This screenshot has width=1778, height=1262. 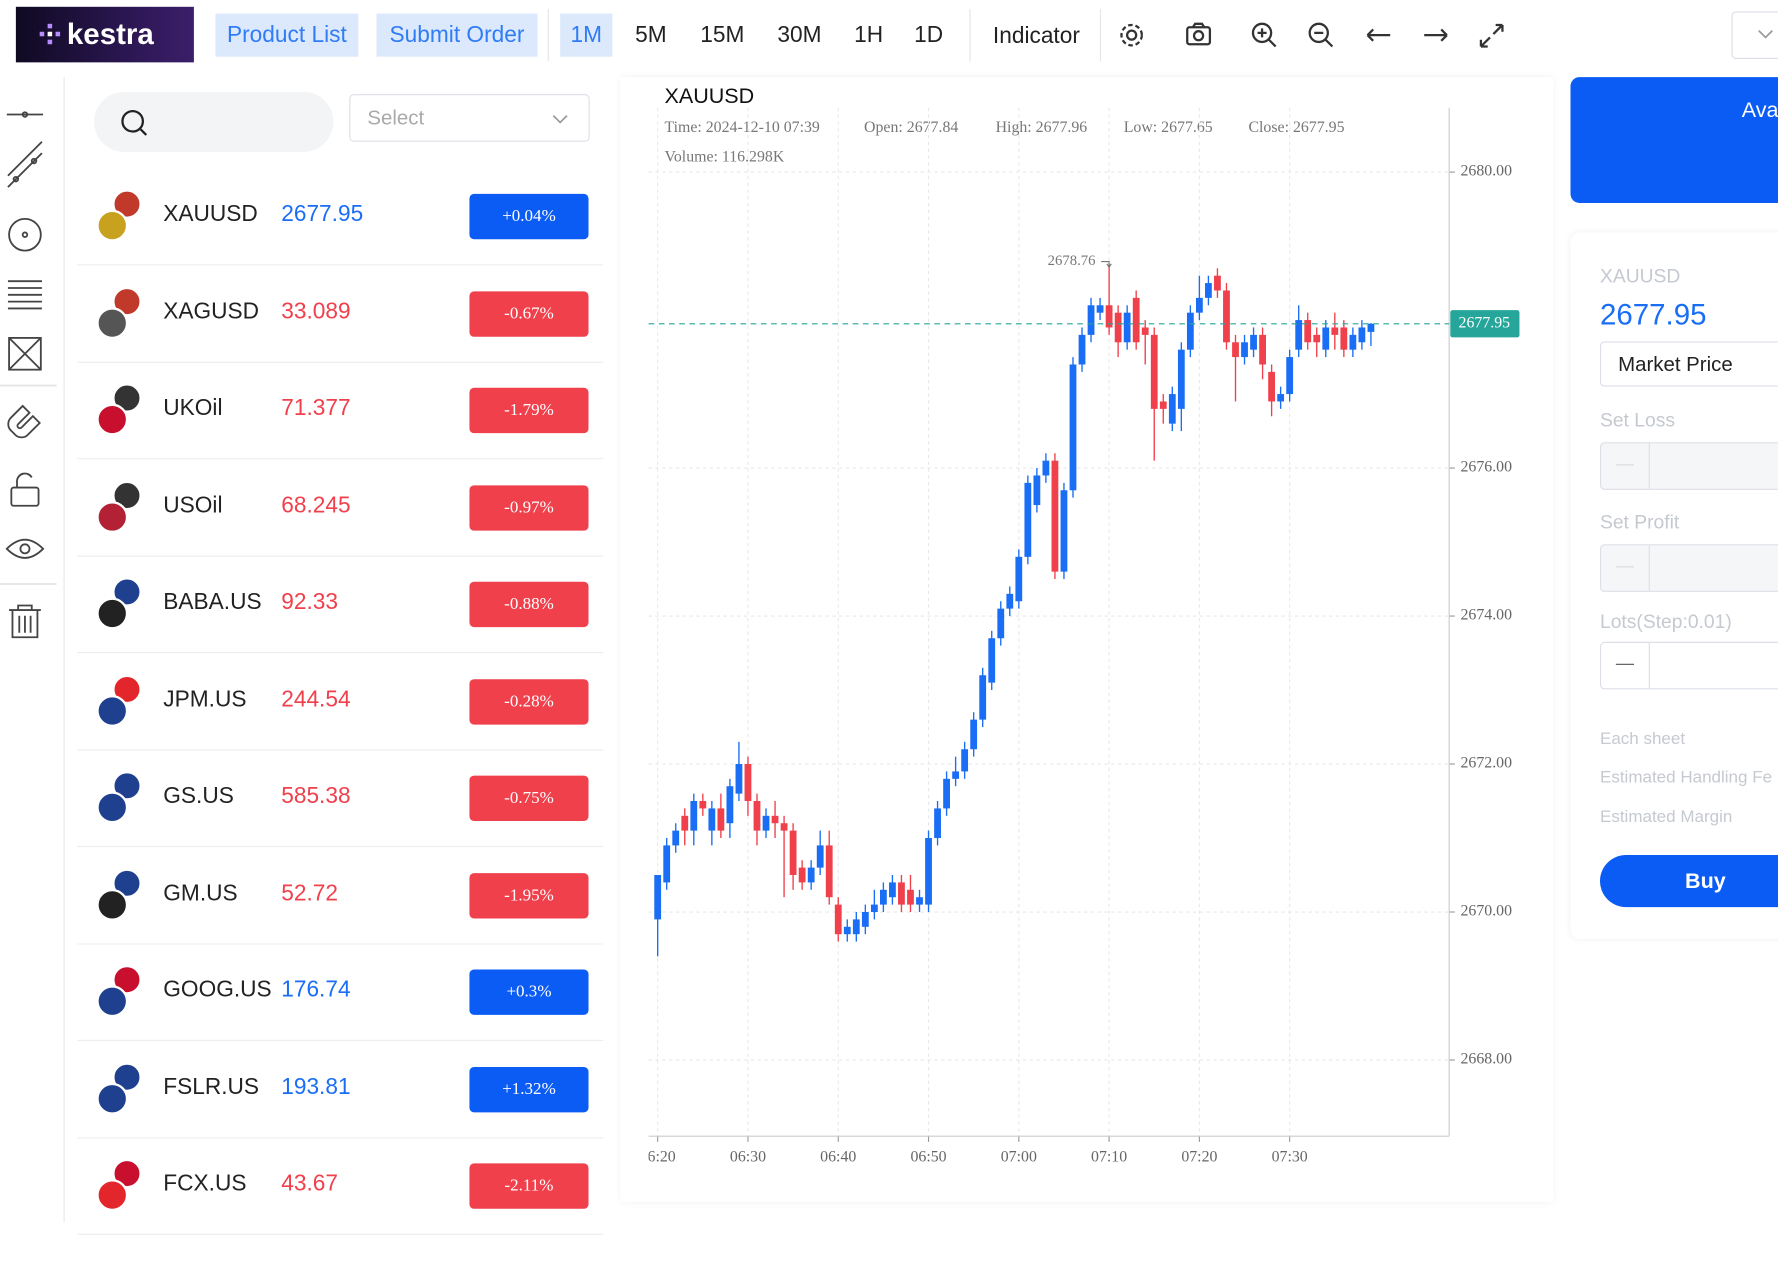 What do you see at coordinates (748, 1156) in the screenshot?
I see `x-tick-label: 06:30` at bounding box center [748, 1156].